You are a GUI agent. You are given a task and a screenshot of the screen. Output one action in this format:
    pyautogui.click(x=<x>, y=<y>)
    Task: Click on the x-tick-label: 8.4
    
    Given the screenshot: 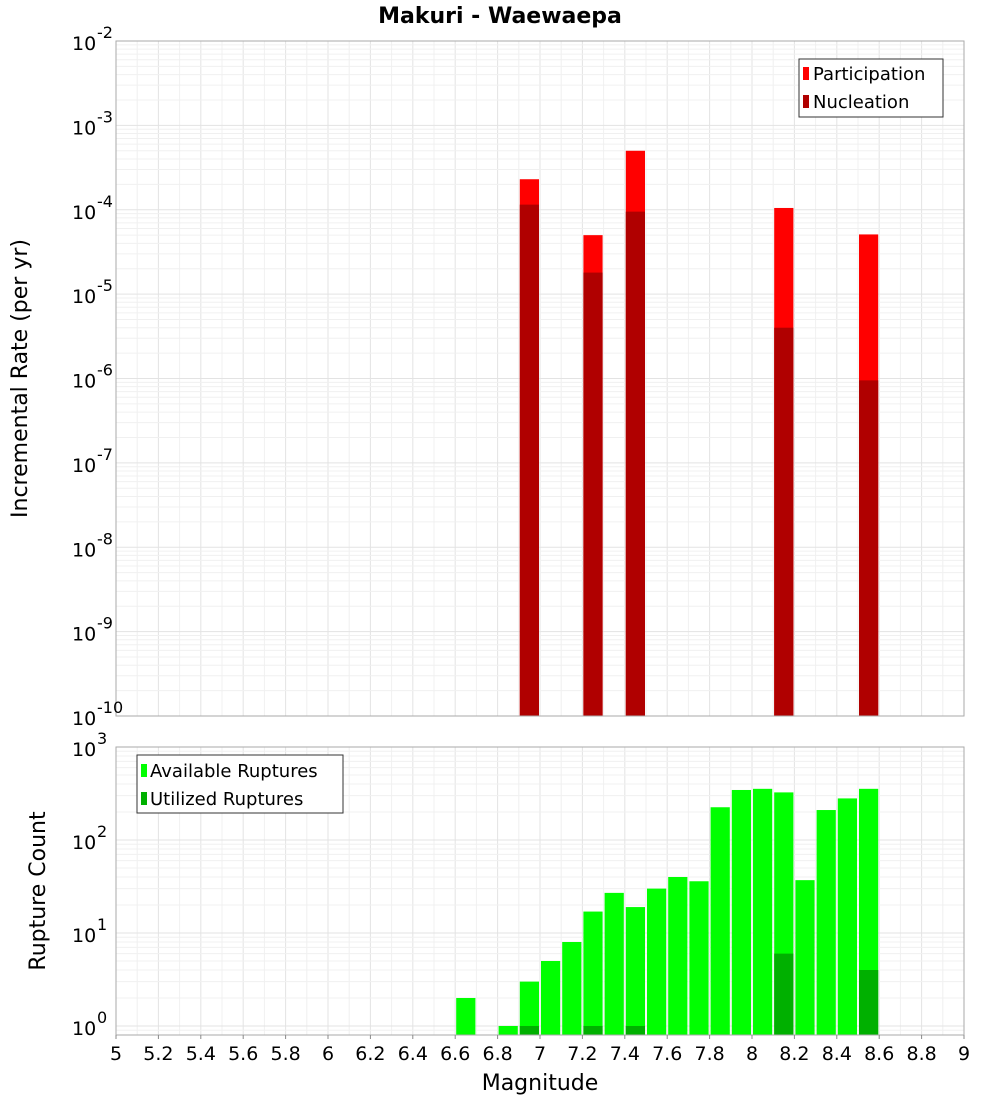 What is the action you would take?
    pyautogui.click(x=837, y=1054)
    